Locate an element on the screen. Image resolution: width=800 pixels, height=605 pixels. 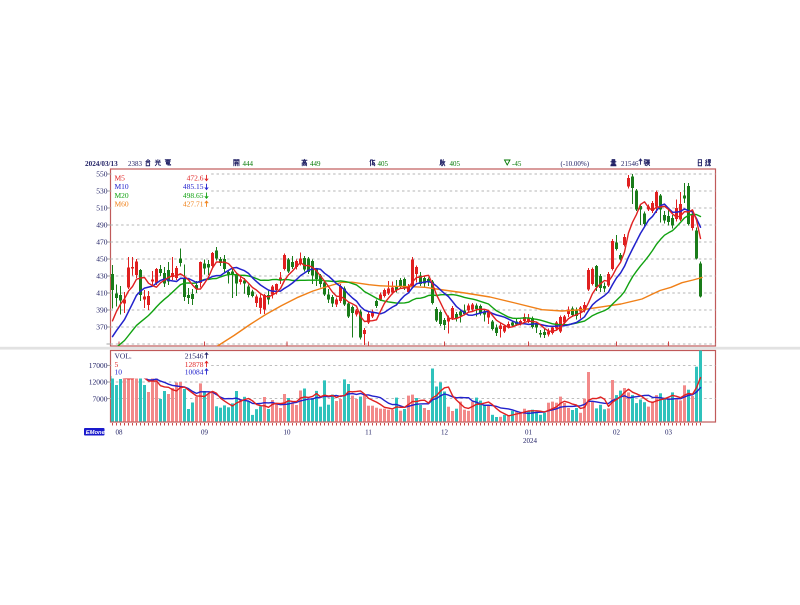
svg-text: 510 is located at coordinates (102, 208).